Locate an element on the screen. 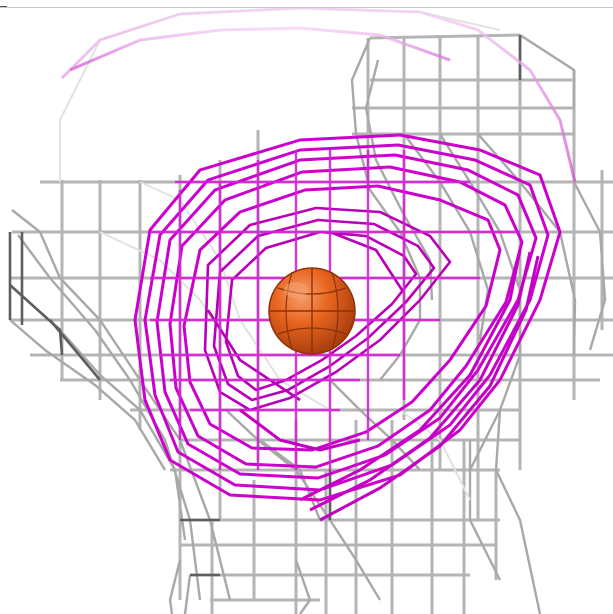 The image size is (613, 614). orange-sphere is located at coordinates (312, 311).